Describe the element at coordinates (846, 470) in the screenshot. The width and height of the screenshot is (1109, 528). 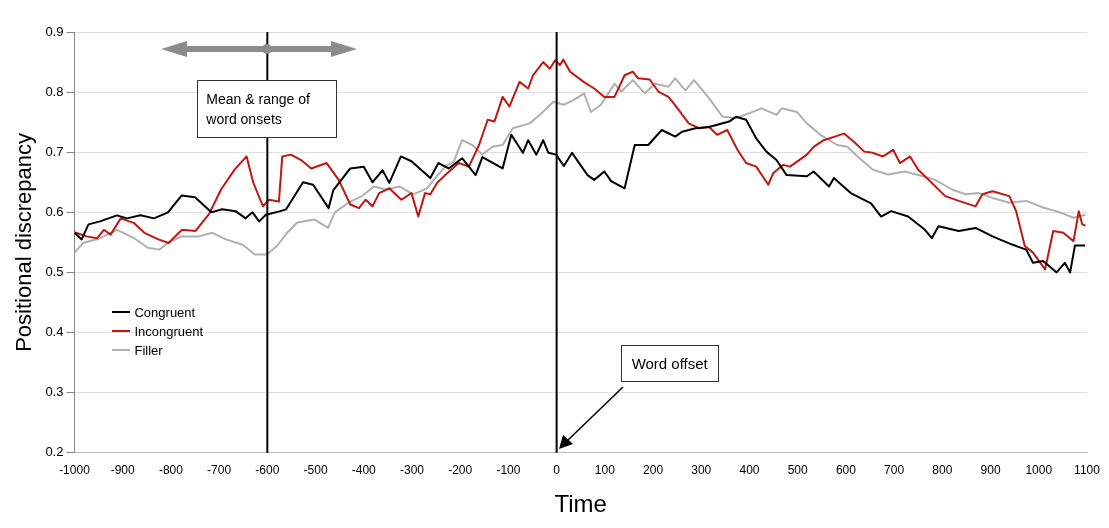
I see `x-tick-label: 600` at that location.